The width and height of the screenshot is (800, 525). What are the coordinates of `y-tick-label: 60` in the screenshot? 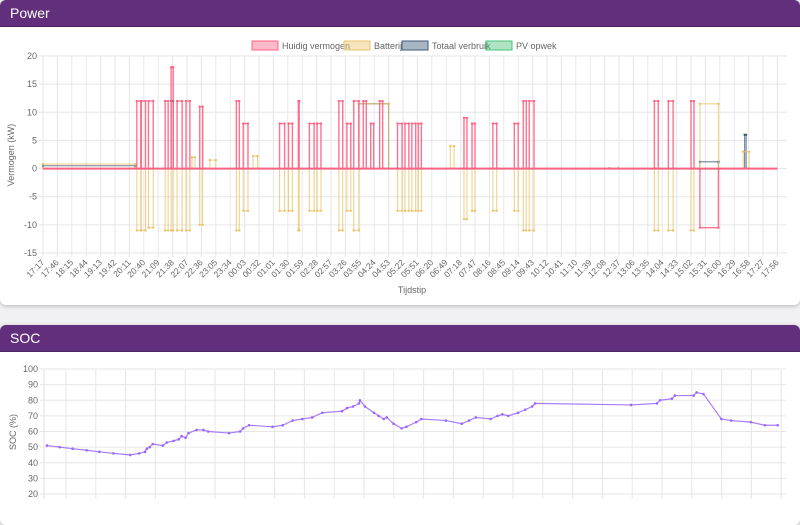 It's located at (33, 432).